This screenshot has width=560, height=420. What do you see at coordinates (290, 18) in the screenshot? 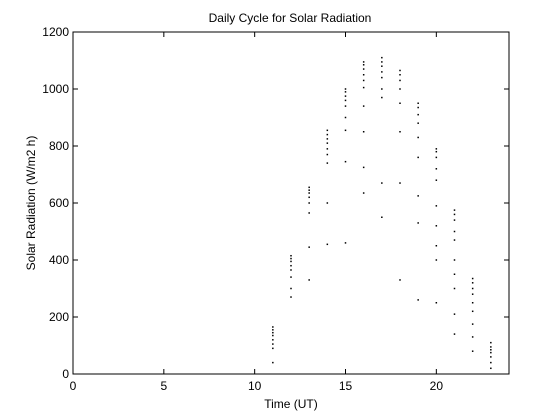
I see `chart-title: Daily Cycle for Solar Radiation` at bounding box center [290, 18].